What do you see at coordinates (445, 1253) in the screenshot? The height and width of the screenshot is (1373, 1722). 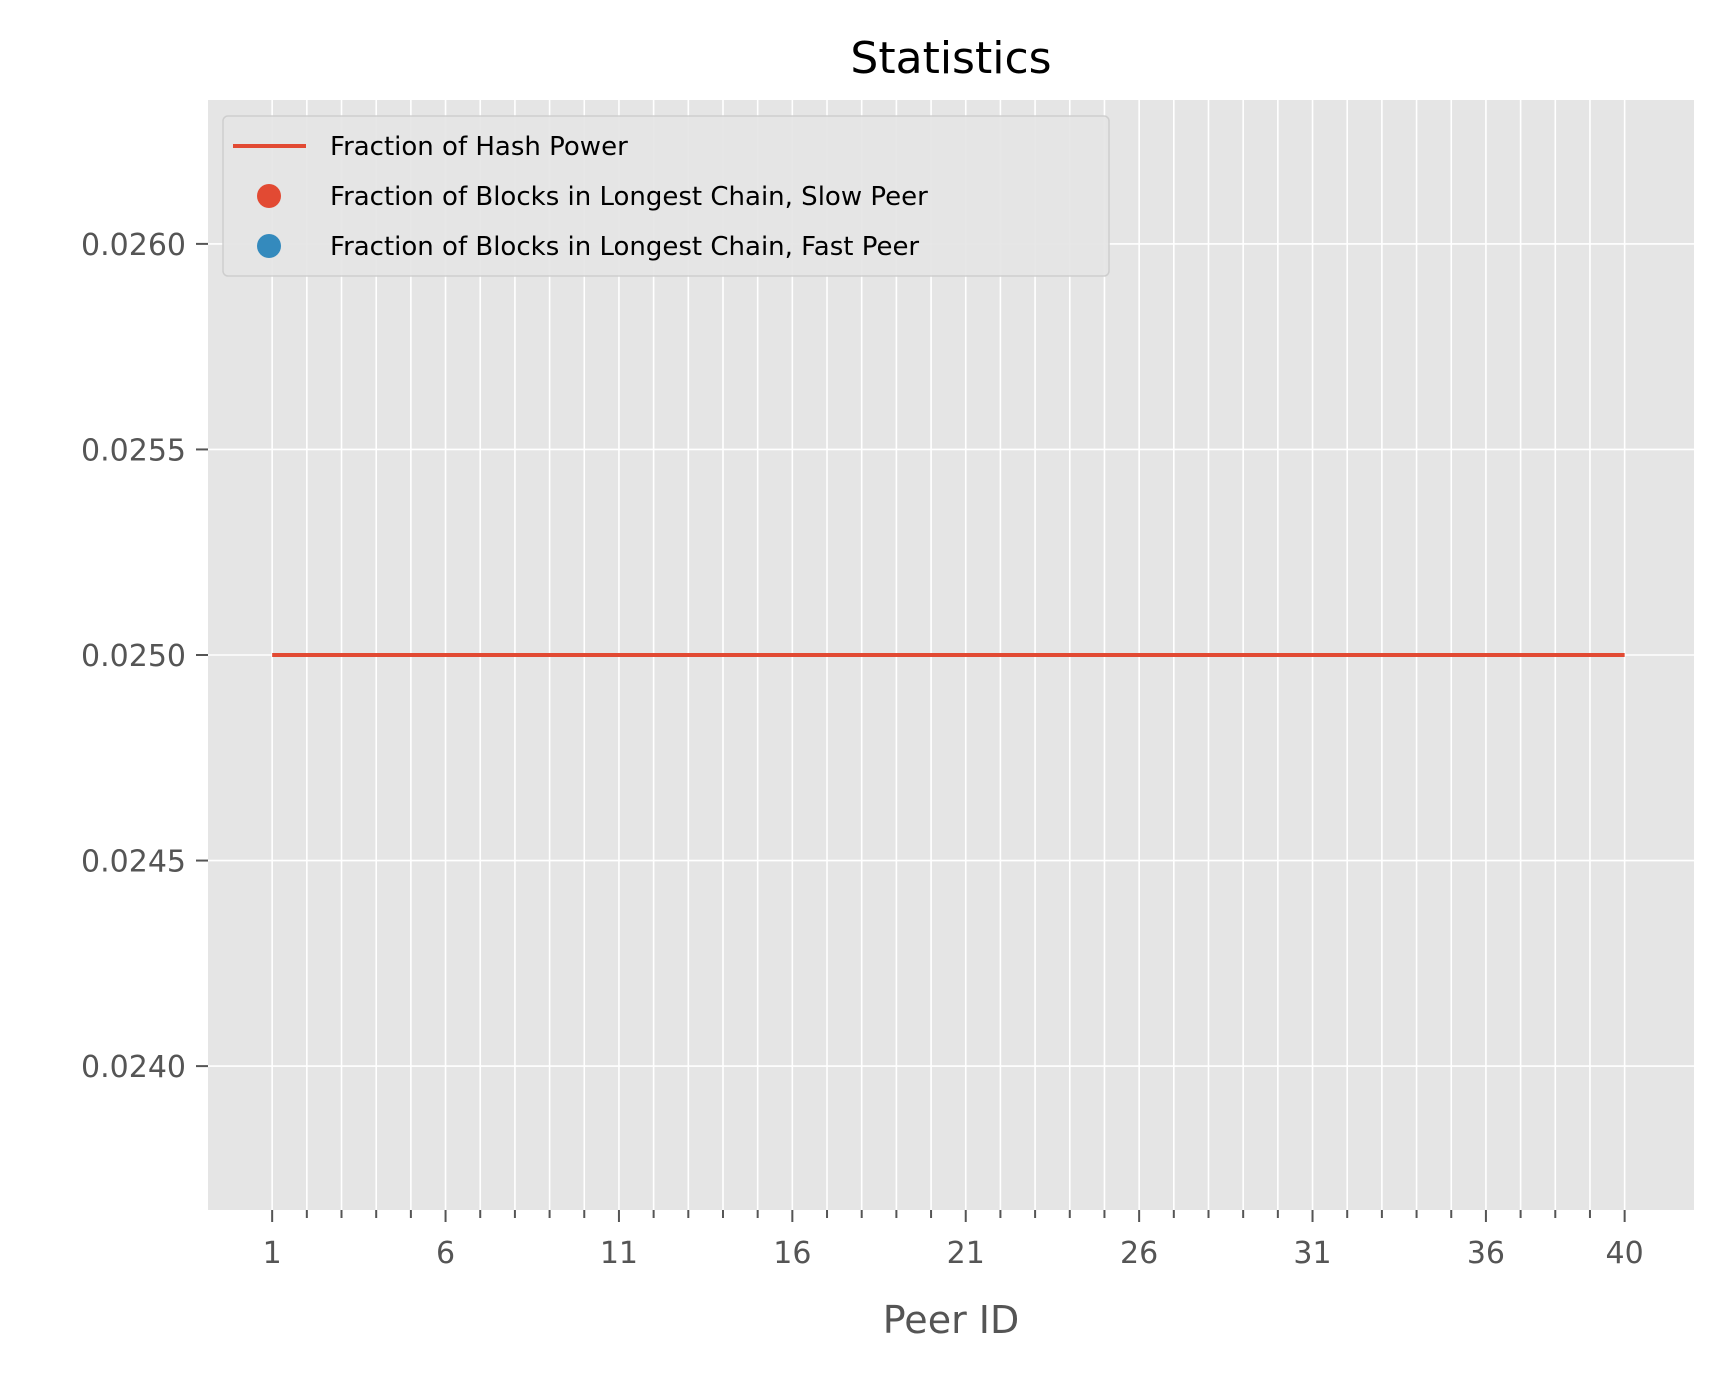 I see `x-tick-label: 6` at bounding box center [445, 1253].